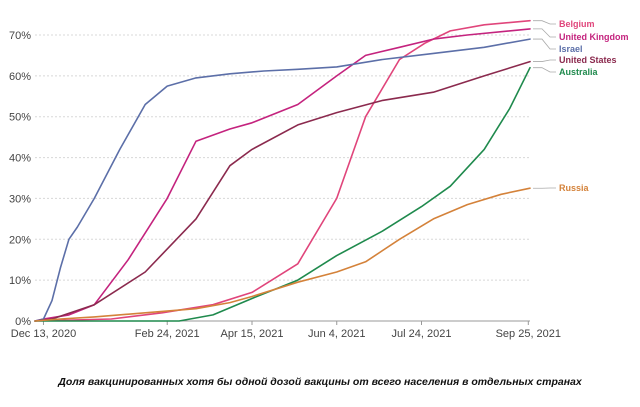 This screenshot has width=640, height=407. Describe the element at coordinates (528, 334) in the screenshot. I see `x-tick-label: Sep 25, 2021` at that location.